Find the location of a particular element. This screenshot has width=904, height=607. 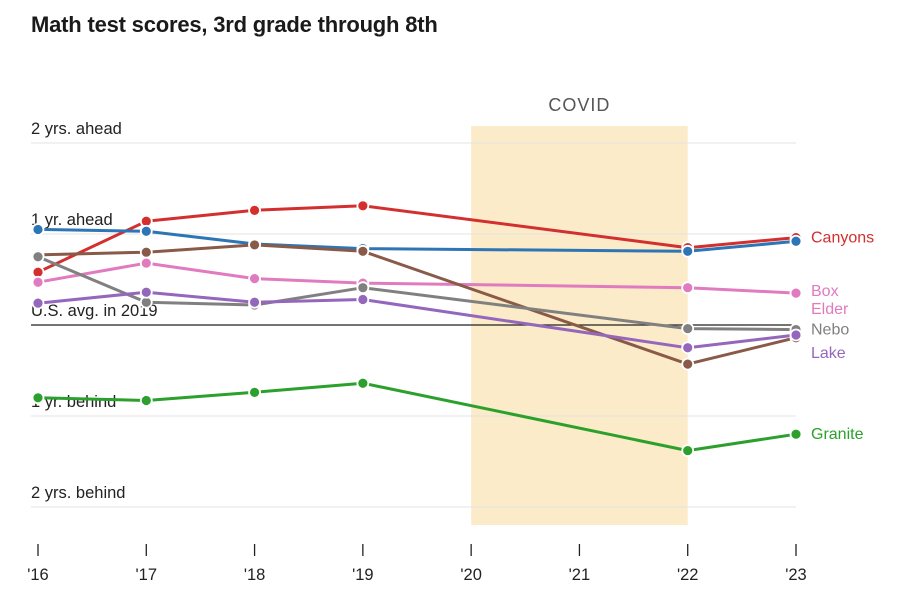

x-tick-label: '17 is located at coordinates (147, 575).